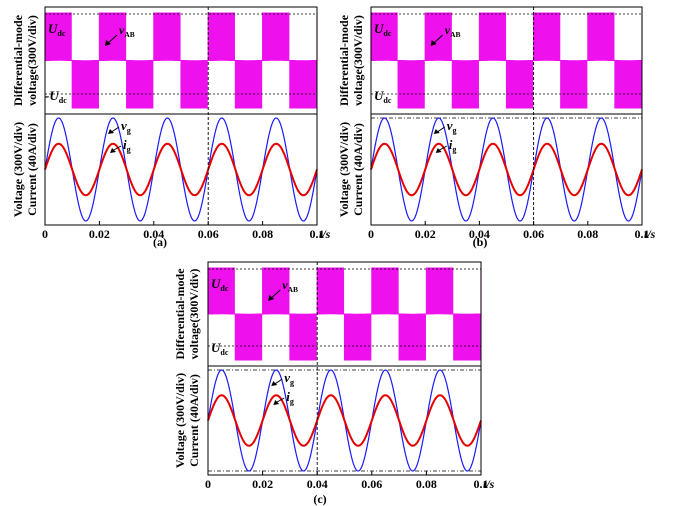 Image resolution: width=681 pixels, height=506 pixels. Describe the element at coordinates (480, 242) in the screenshot. I see `figure-caption: (b)` at that location.